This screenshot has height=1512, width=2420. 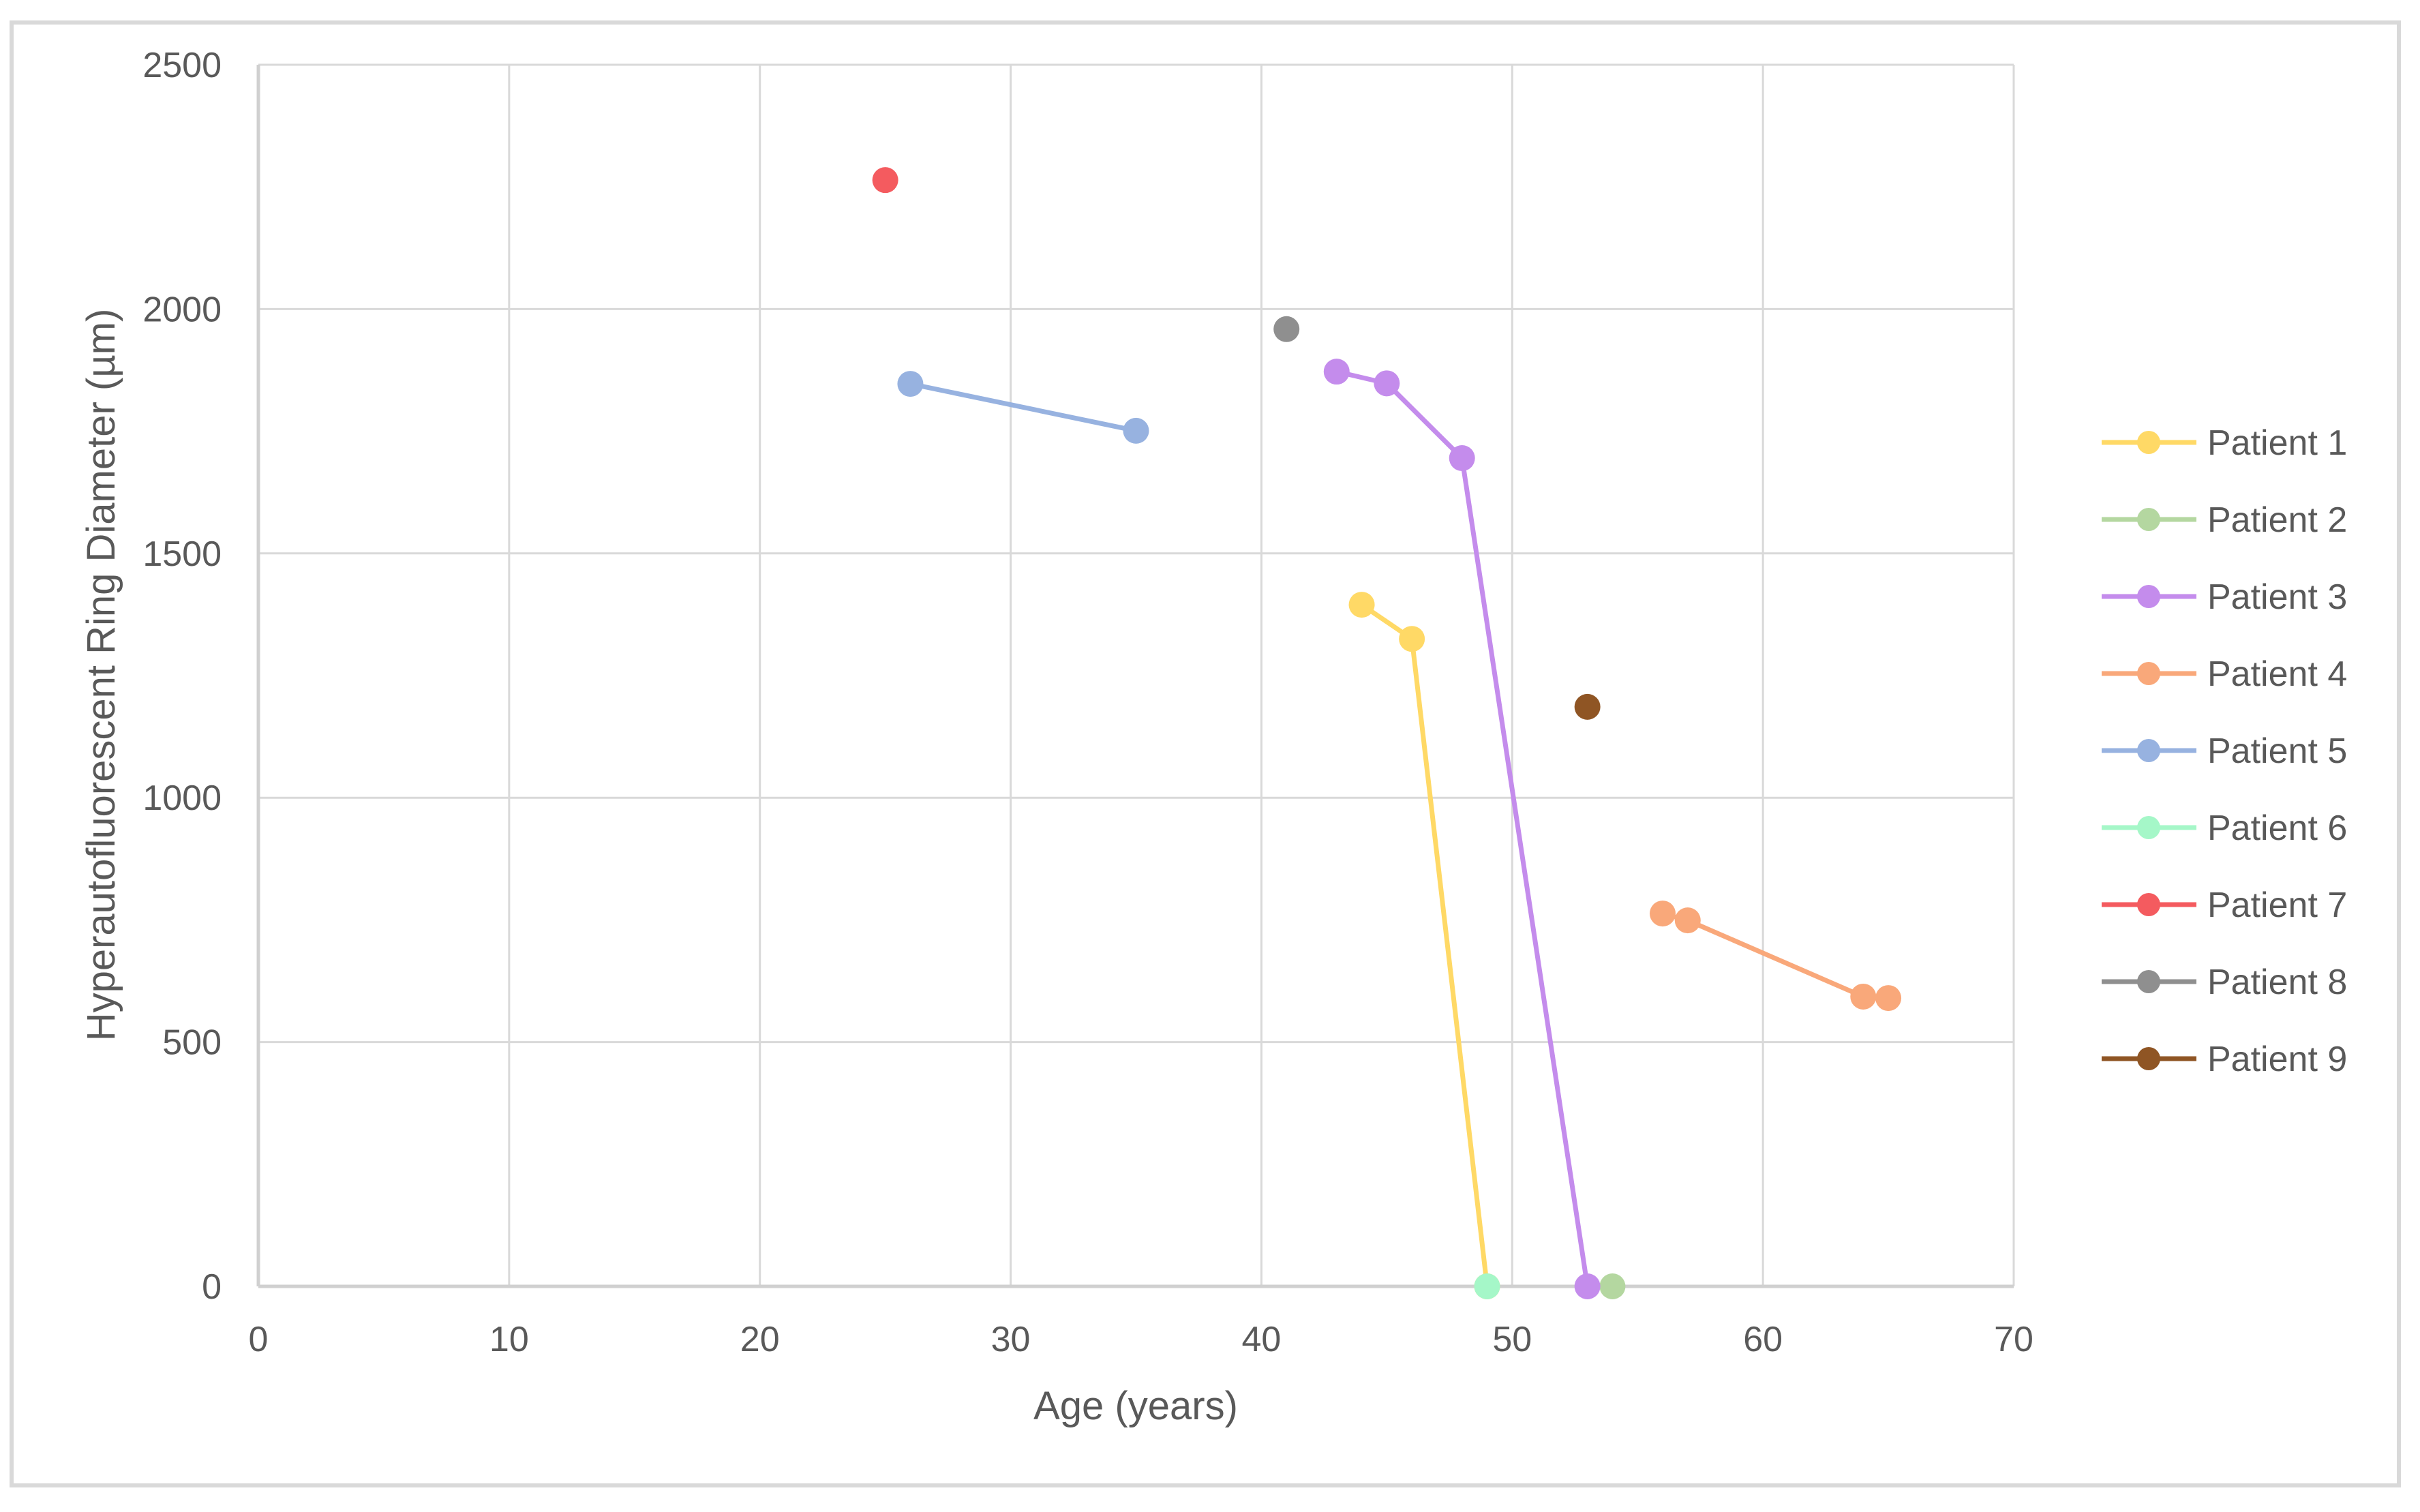 I want to click on legend-item: Patient 4, so click(x=2224, y=674).